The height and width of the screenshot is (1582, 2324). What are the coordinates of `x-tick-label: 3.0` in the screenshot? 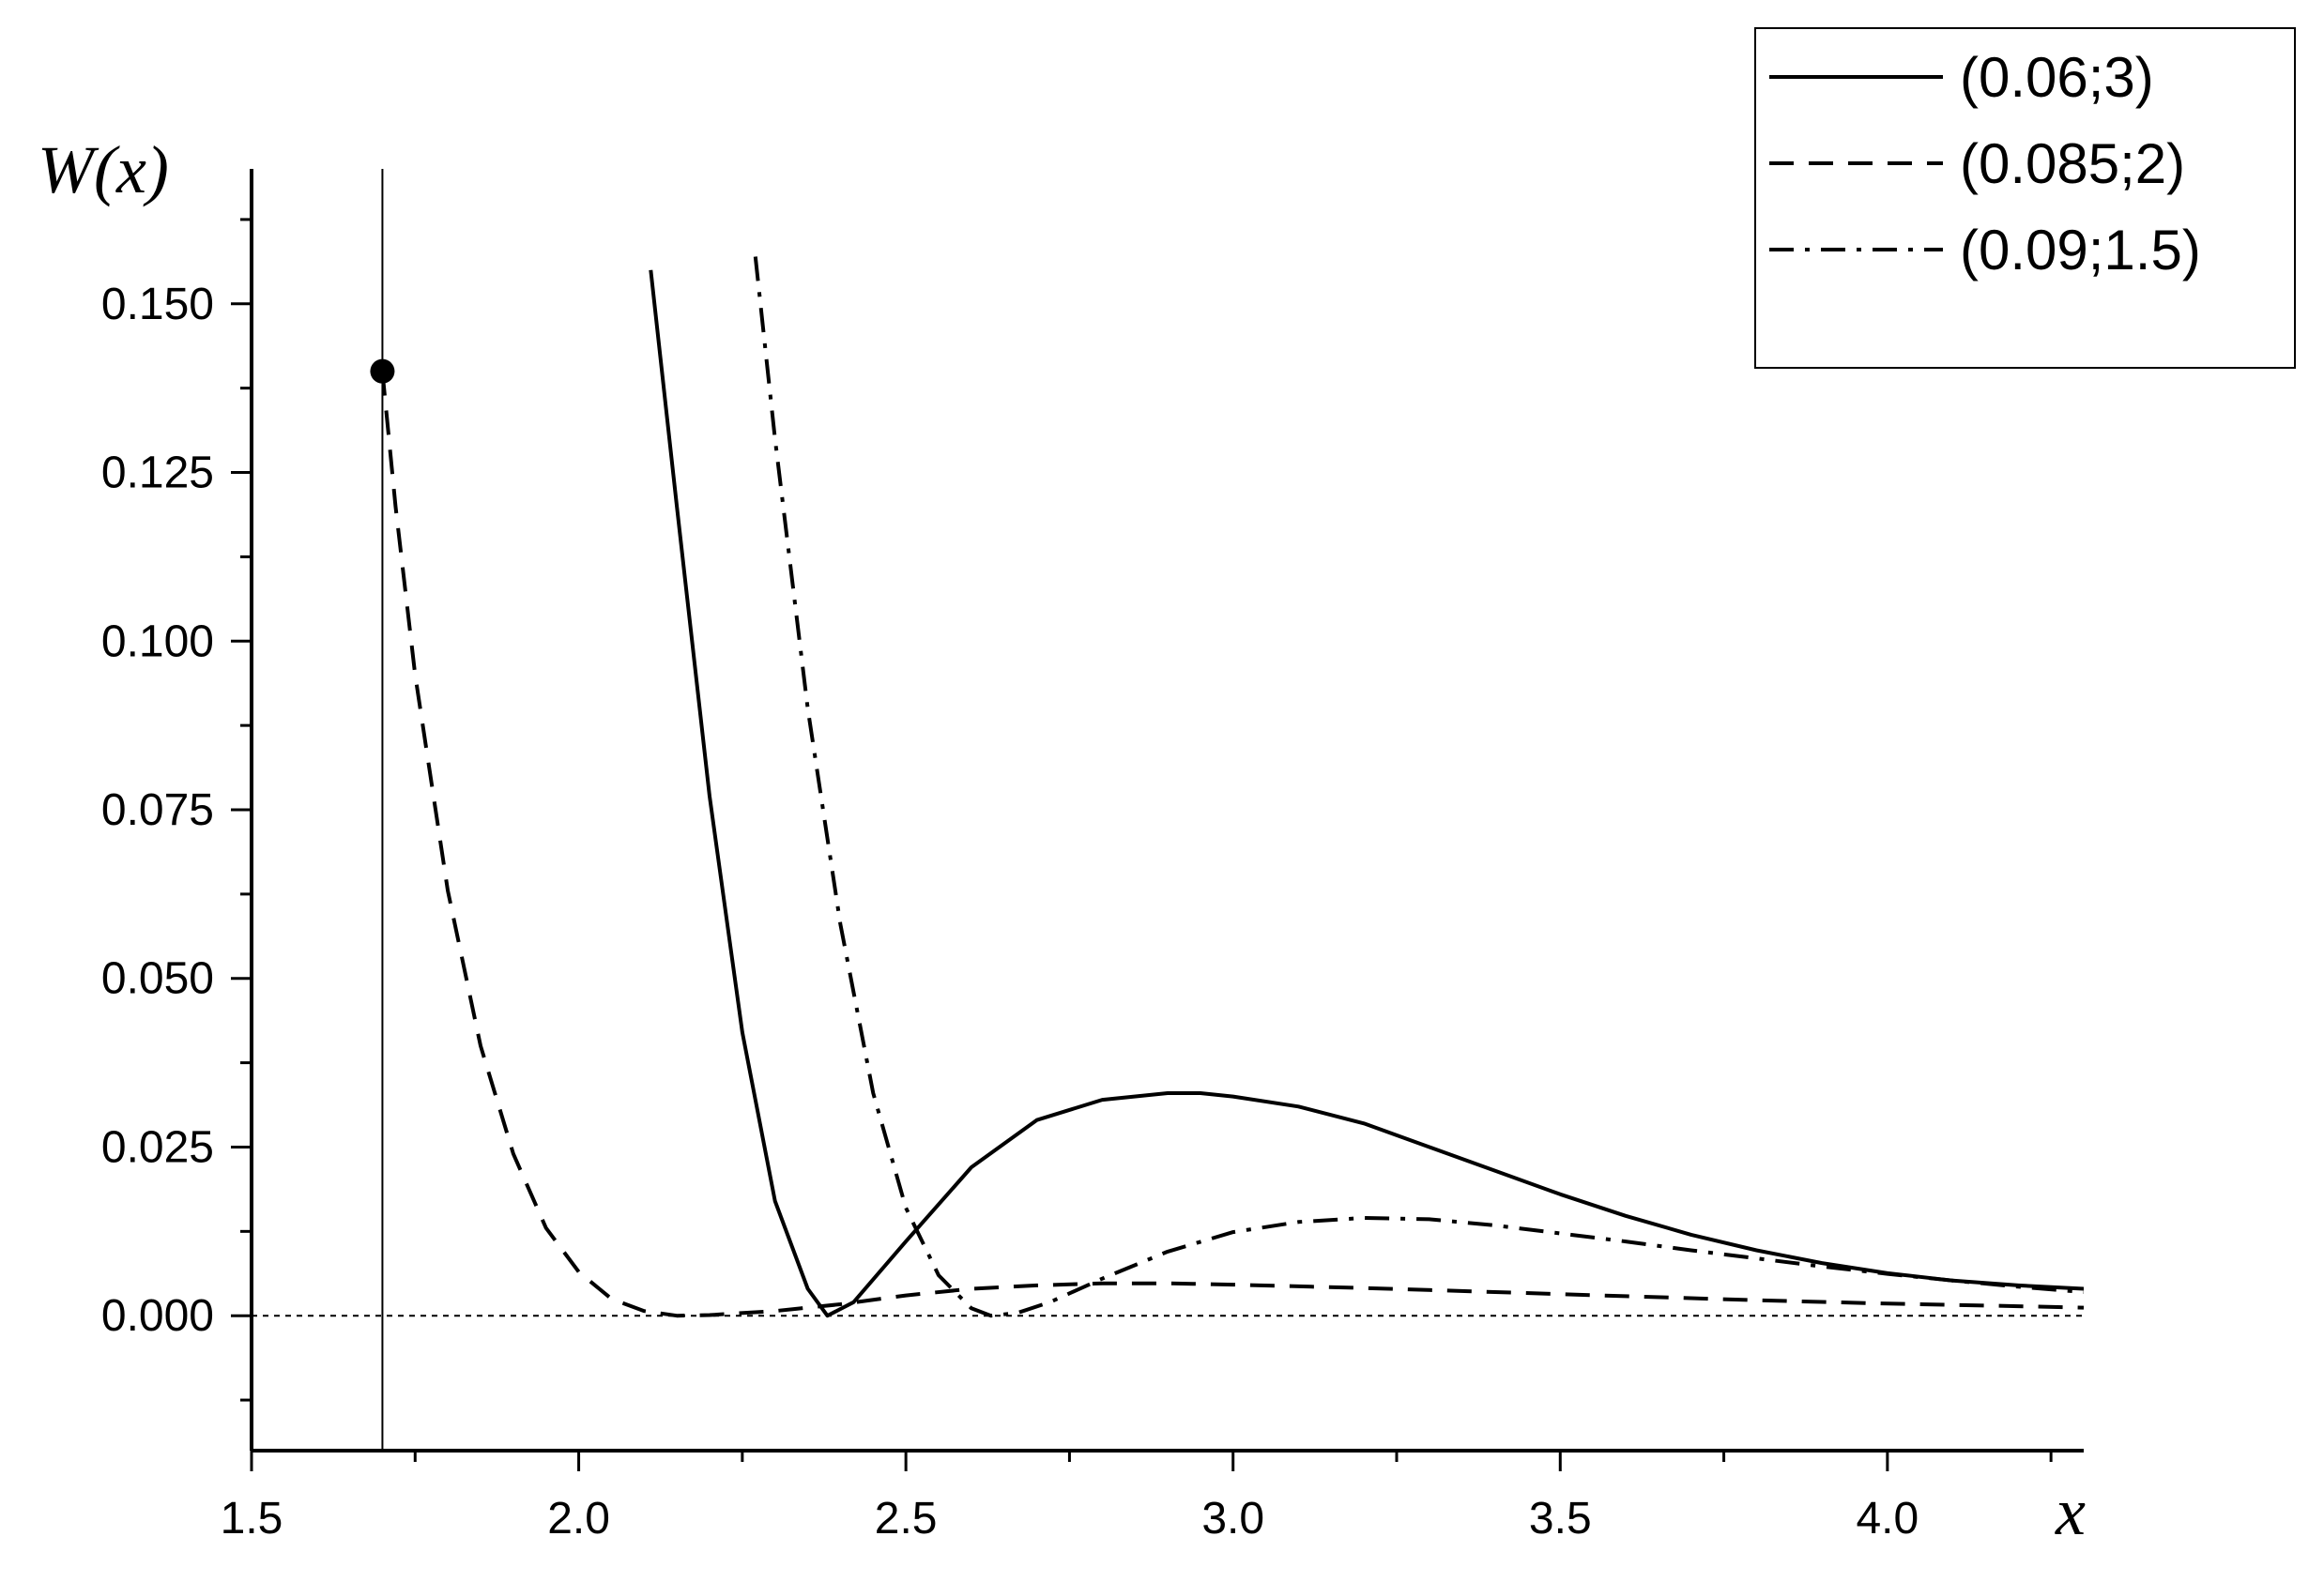 It's located at (1232, 1519).